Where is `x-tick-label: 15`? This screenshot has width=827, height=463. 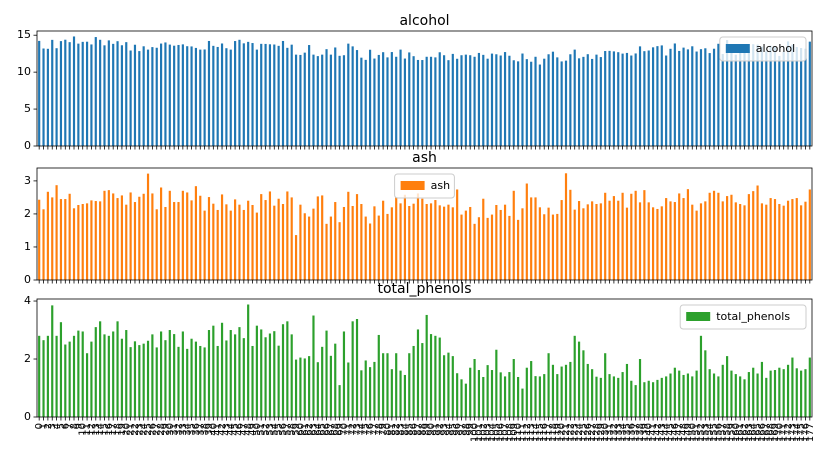
x-tick-label: 15 is located at coordinates (104, 429).